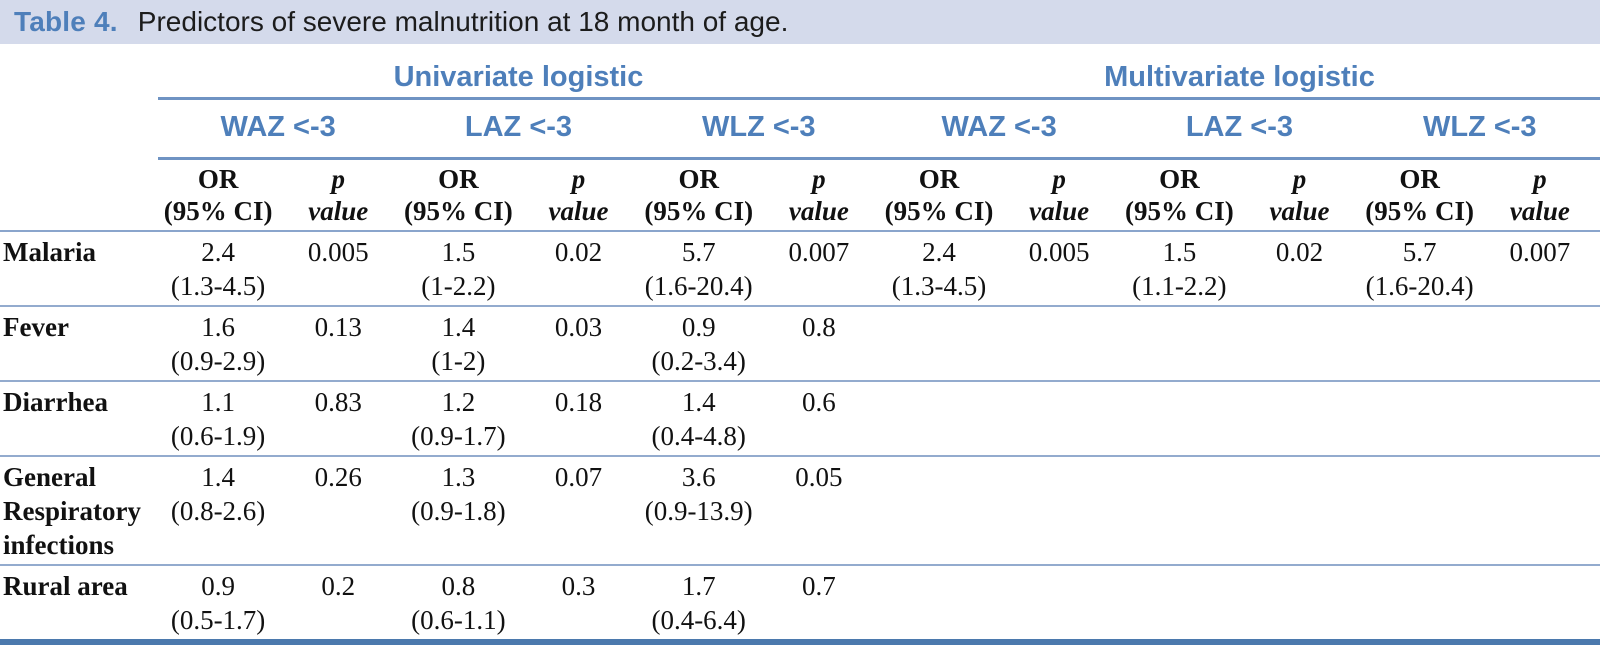 Image resolution: width=1600 pixels, height=645 pixels. I want to click on ci-value: (0.6-1.1), so click(458, 620).